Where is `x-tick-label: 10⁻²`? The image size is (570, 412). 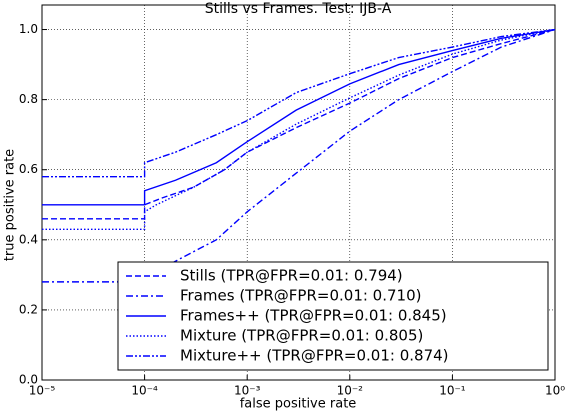 x-tick-label: 10⁻² is located at coordinates (350, 391).